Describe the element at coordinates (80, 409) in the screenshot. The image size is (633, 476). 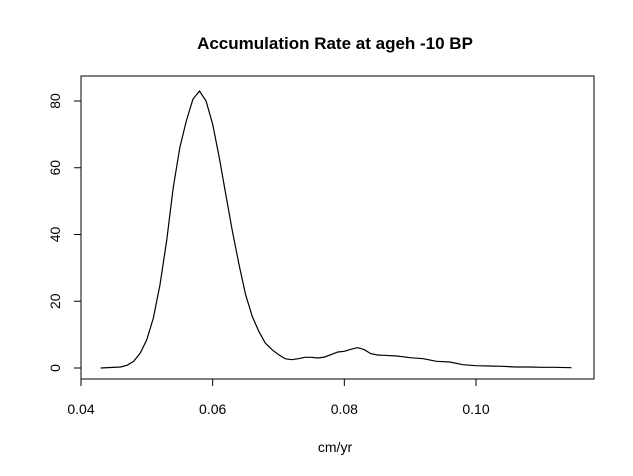
I see `x-tick-label: 0.04` at that location.